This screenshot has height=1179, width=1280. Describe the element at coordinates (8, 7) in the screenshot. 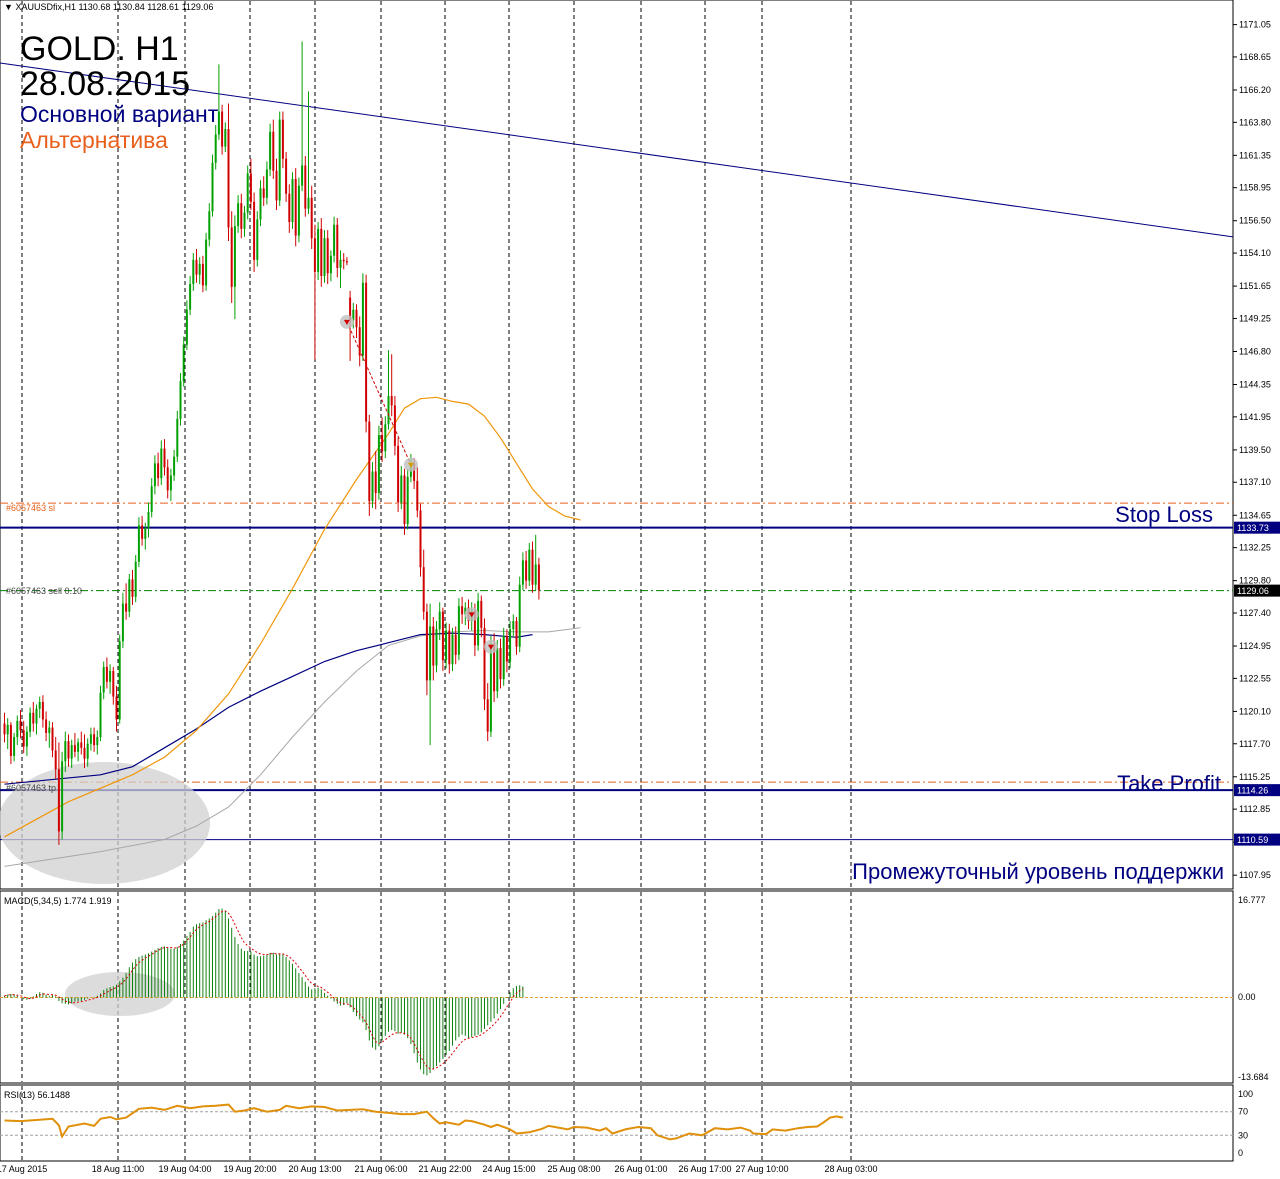

I see `symbol-triangle-icon: ▼` at that location.